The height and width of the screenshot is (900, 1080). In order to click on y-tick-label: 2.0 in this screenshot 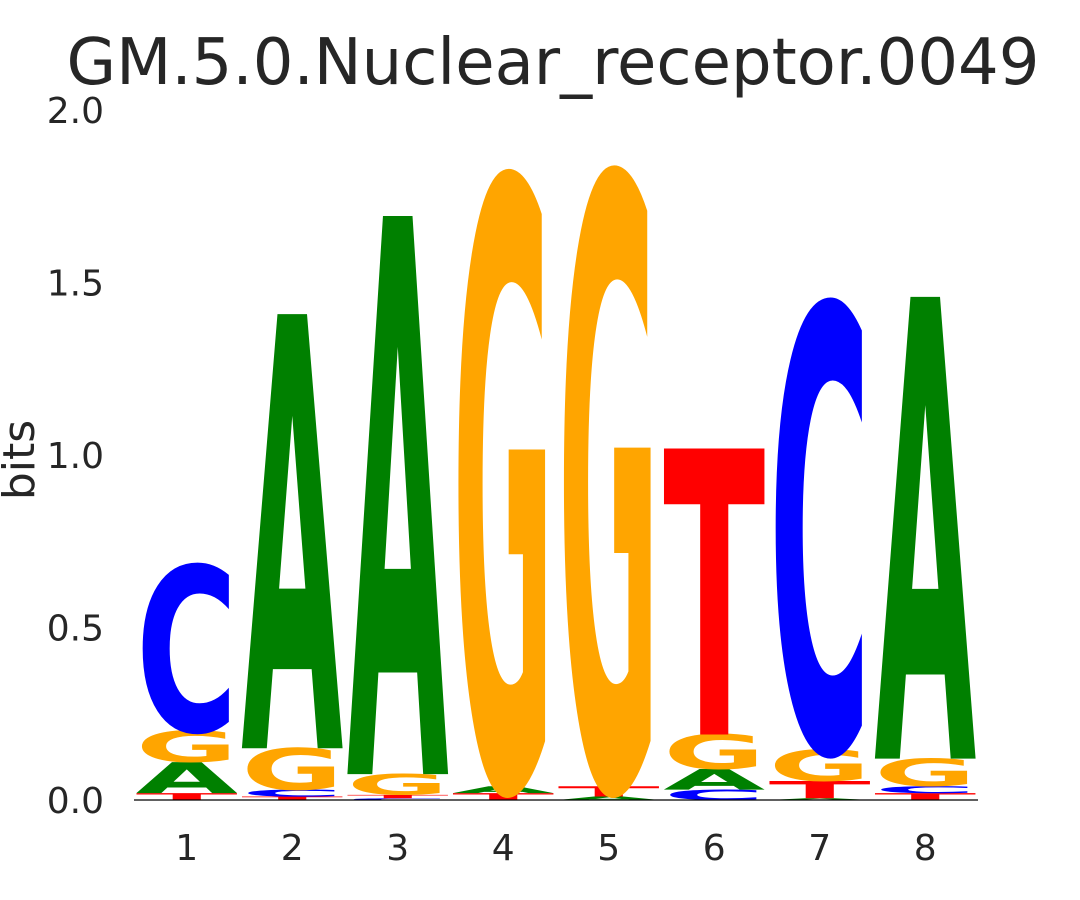, I will do `click(75, 111)`.